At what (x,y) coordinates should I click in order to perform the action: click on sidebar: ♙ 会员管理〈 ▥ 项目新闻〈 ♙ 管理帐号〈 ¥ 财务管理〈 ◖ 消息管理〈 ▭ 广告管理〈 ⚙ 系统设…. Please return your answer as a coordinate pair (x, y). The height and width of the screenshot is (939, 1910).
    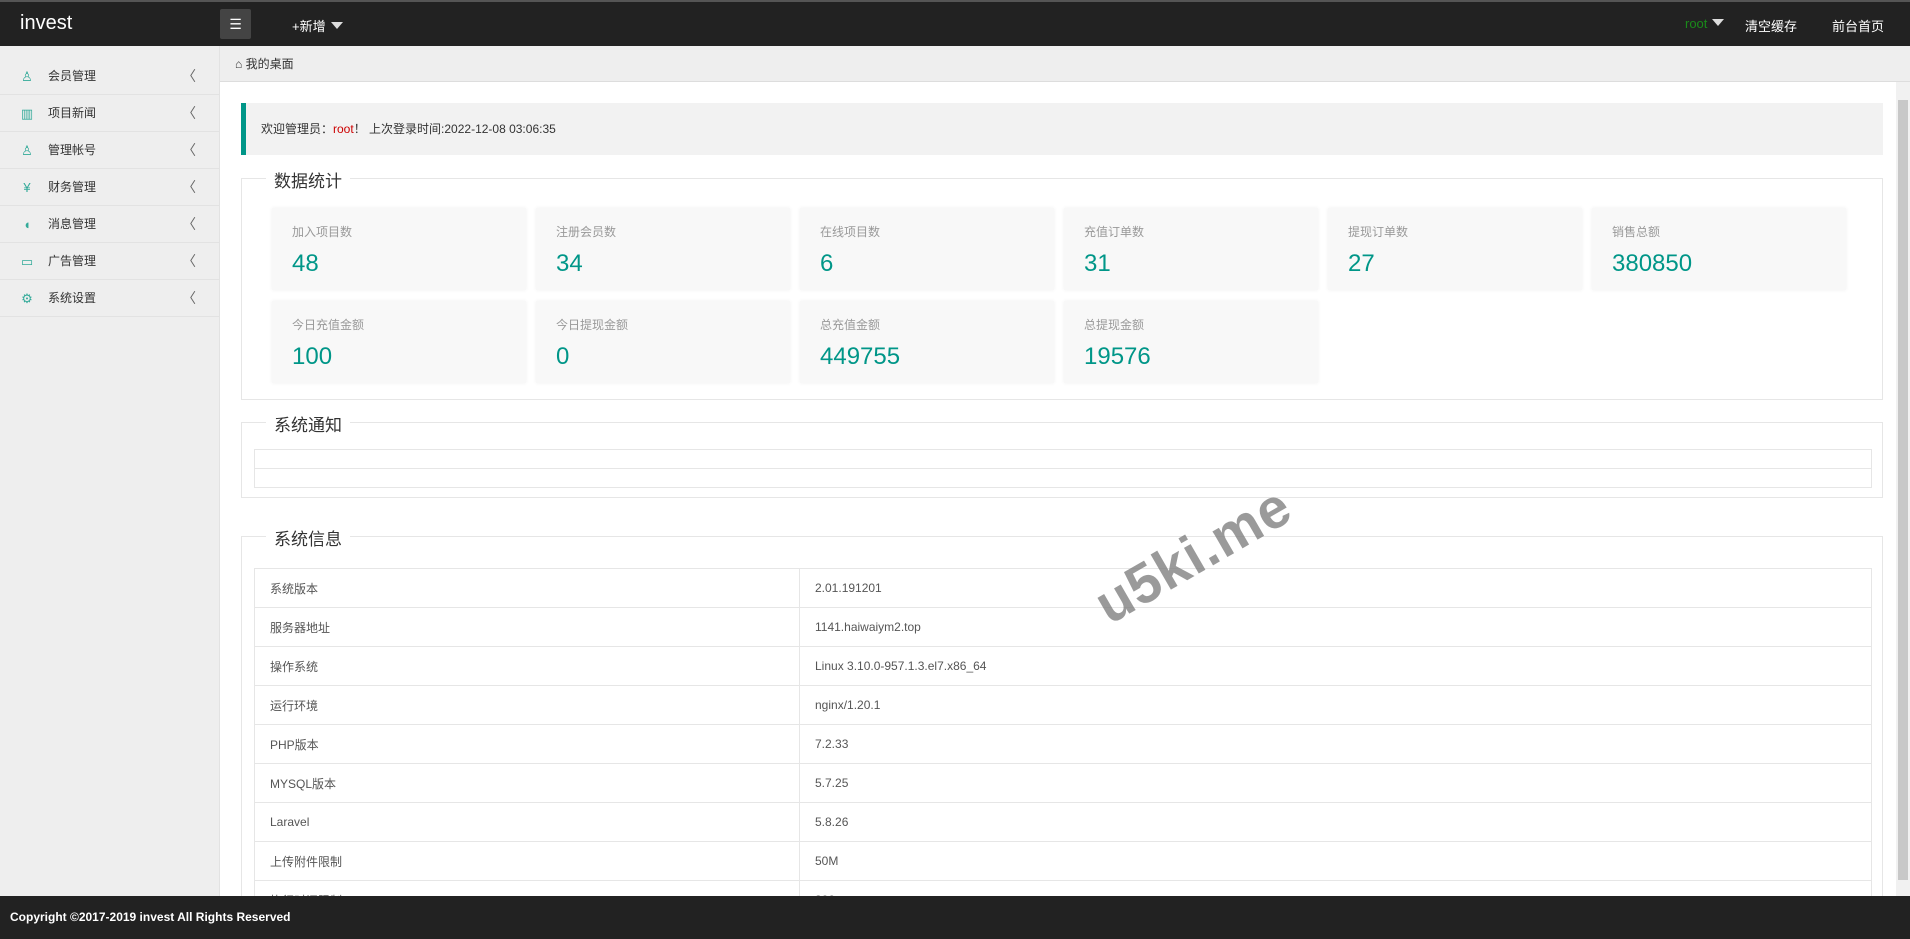
    Looking at the image, I should click on (110, 471).